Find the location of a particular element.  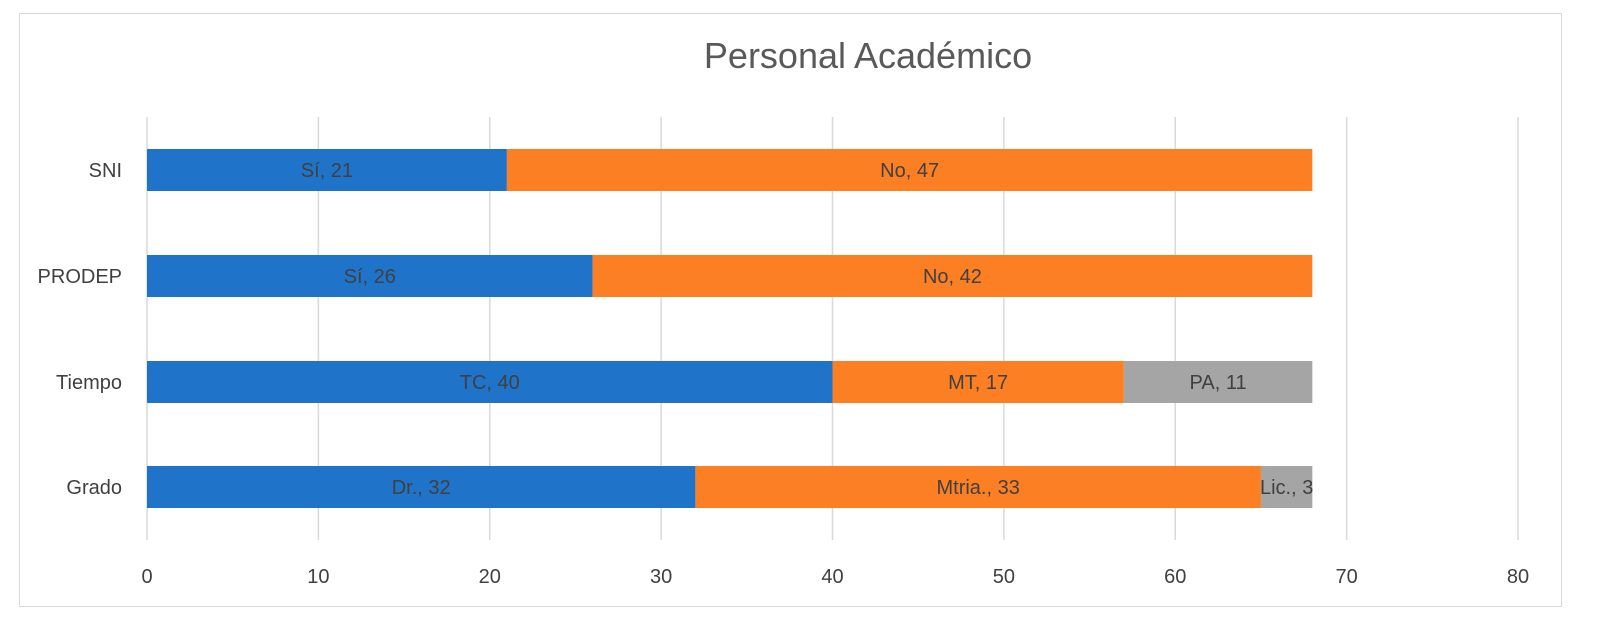

data-label: Sí, 21 is located at coordinates (327, 171).